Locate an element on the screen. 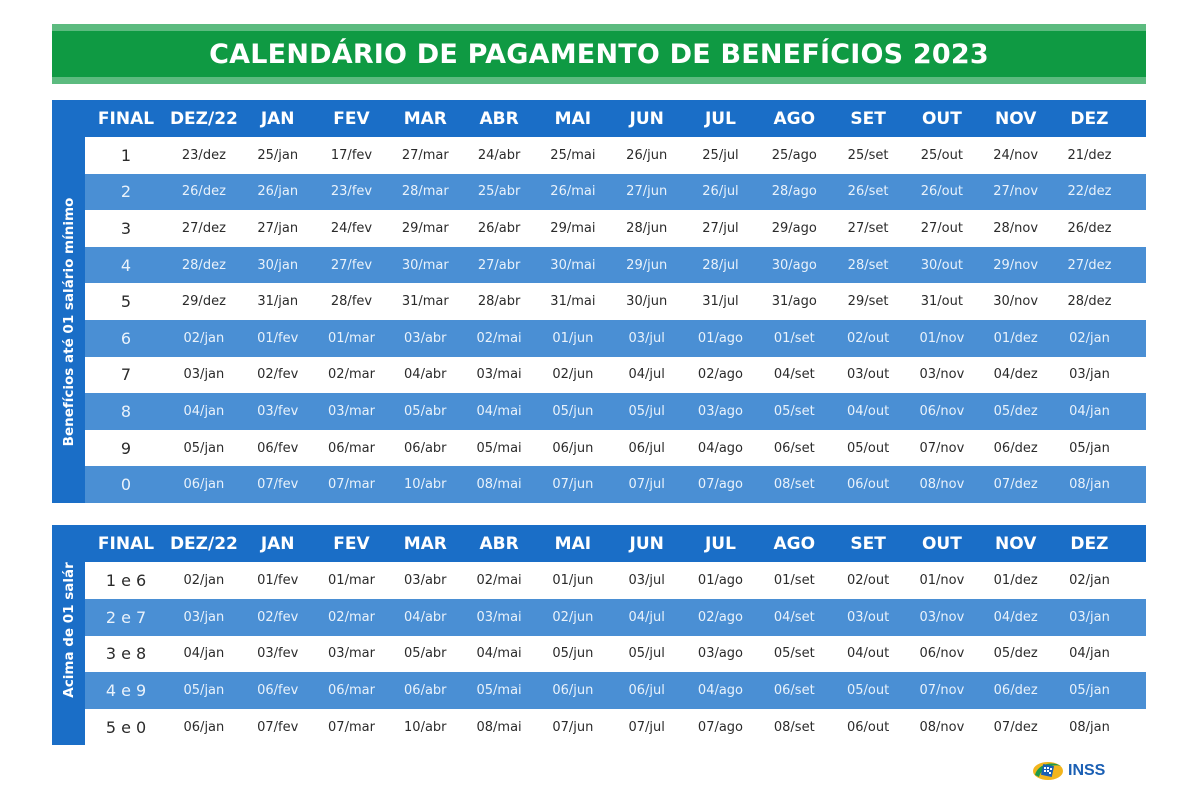 The image size is (1200, 800). column-header-month: NOV is located at coordinates (1015, 543).